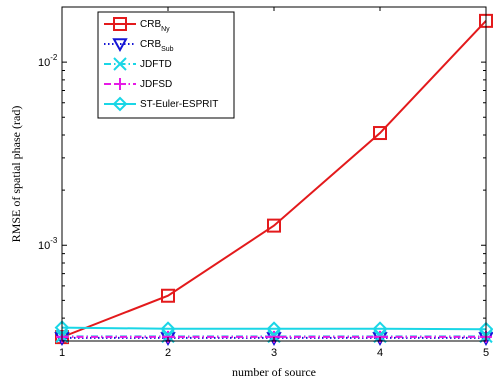  I want to click on x-axis-title: number of source, so click(274, 372).